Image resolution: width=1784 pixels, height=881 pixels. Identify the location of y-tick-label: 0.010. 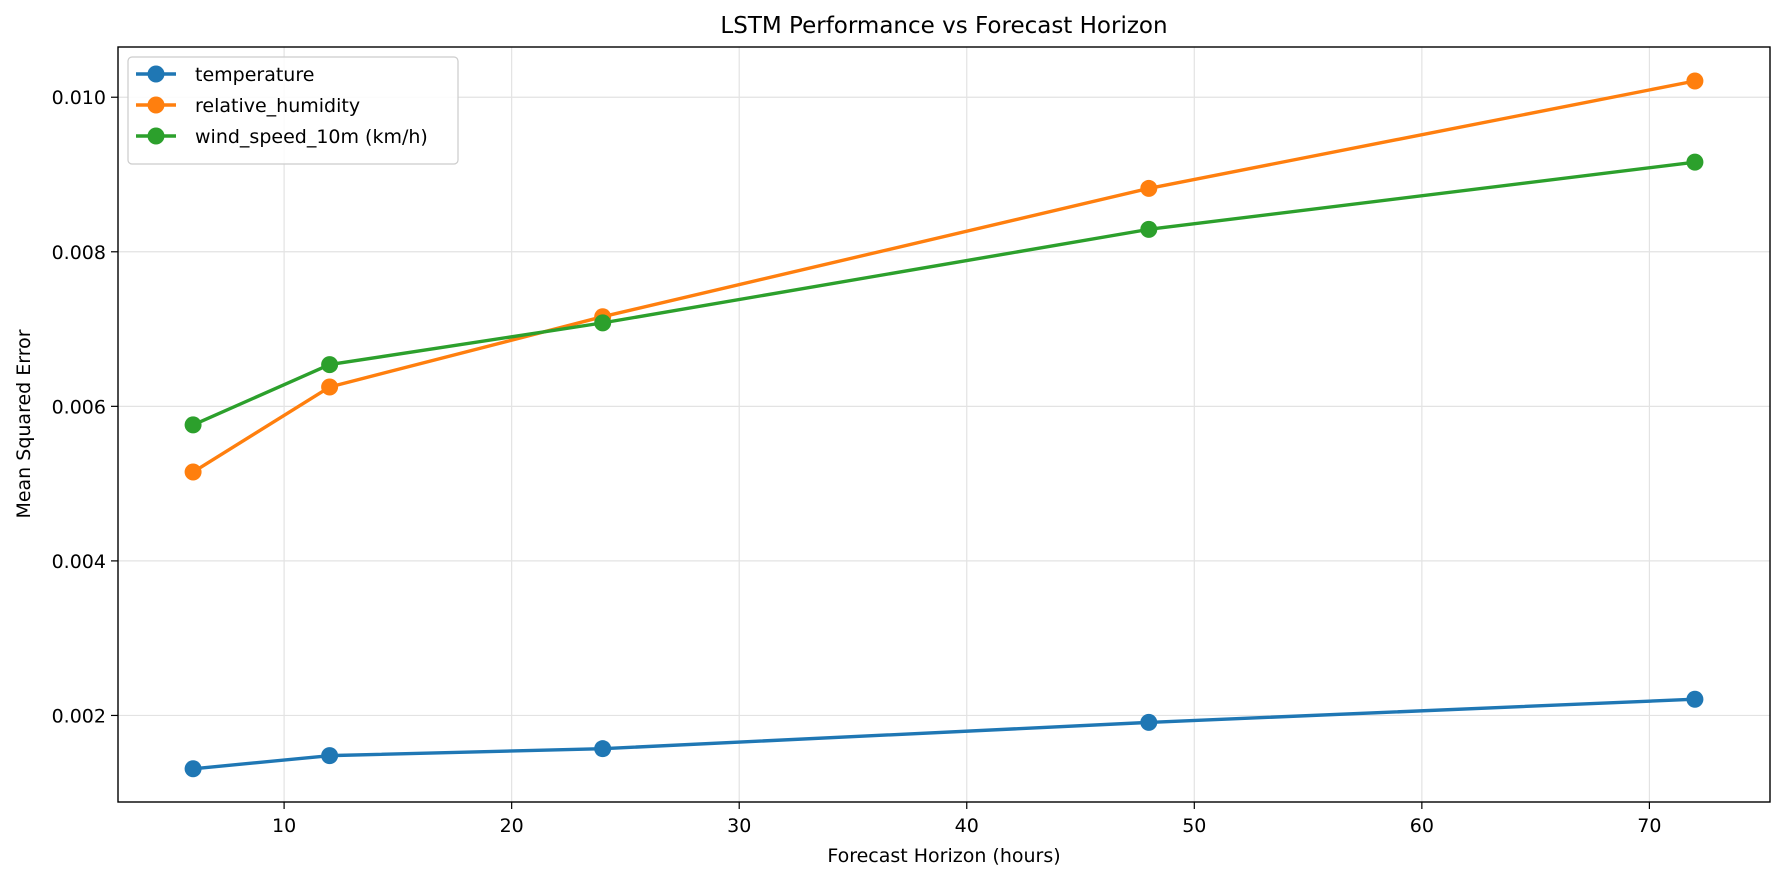
(79, 98).